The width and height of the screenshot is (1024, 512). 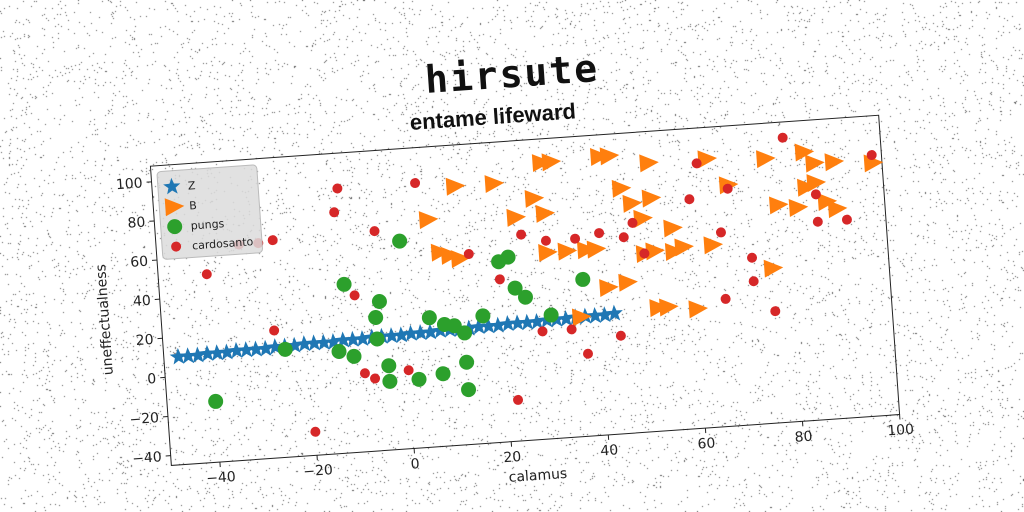 What do you see at coordinates (141, 301) in the screenshot?
I see `y-tick-label: 40` at bounding box center [141, 301].